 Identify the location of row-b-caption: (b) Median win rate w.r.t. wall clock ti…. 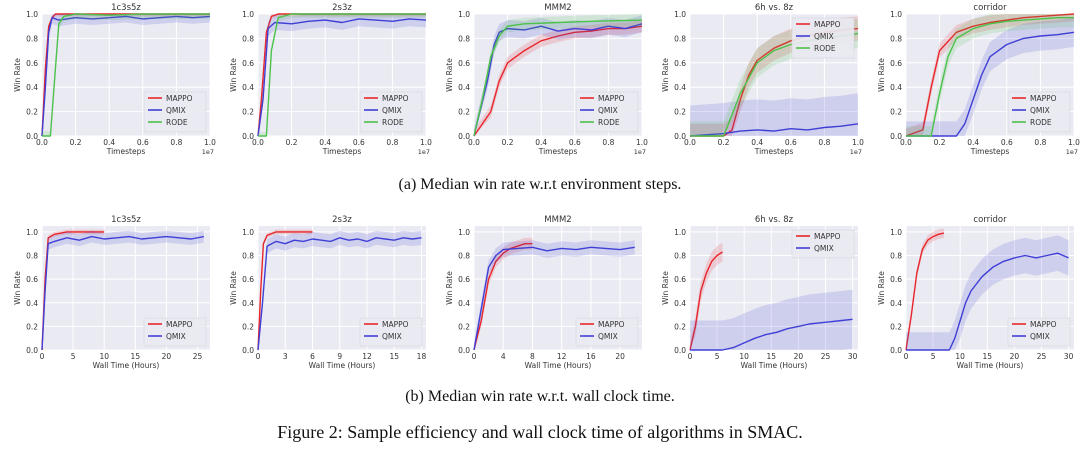
(540, 396).